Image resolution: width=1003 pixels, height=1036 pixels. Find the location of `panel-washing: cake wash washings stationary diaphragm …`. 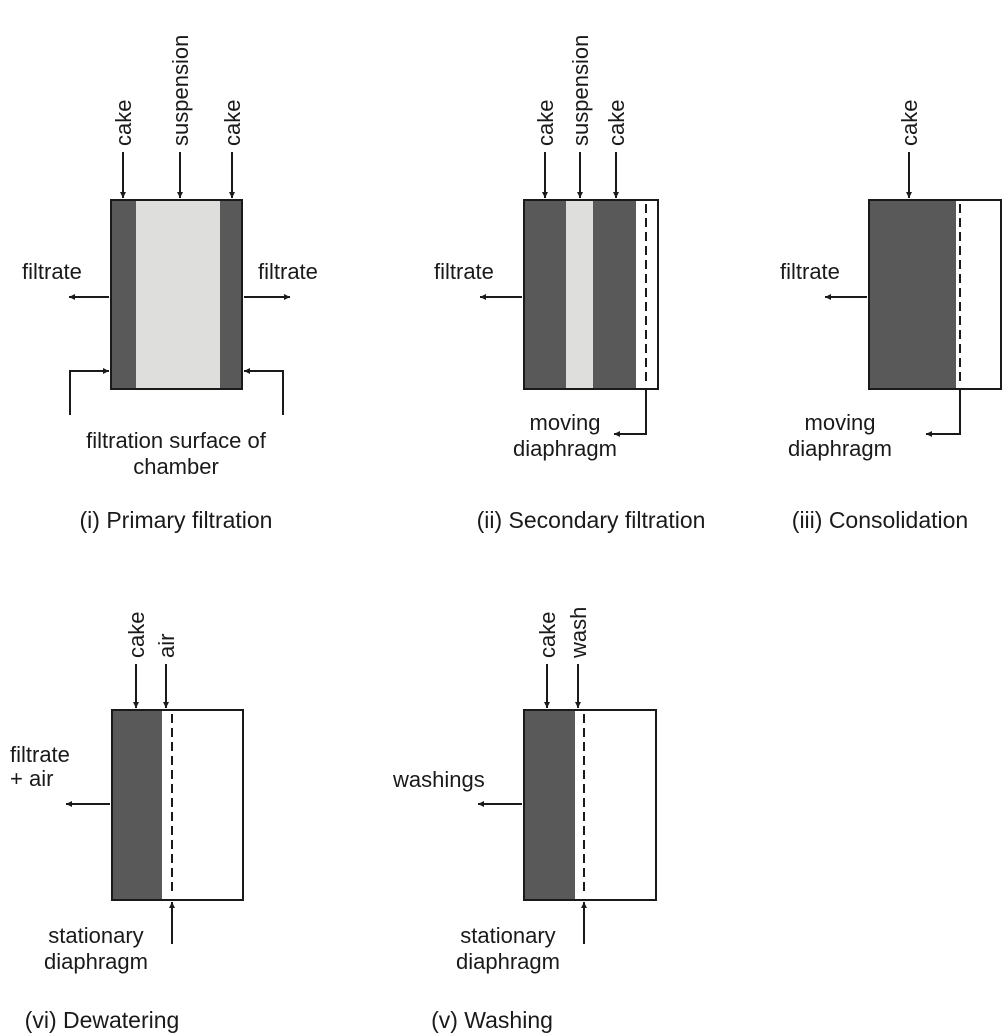

panel-washing: cake wash washings stationary diaphragm … is located at coordinates (524, 820).